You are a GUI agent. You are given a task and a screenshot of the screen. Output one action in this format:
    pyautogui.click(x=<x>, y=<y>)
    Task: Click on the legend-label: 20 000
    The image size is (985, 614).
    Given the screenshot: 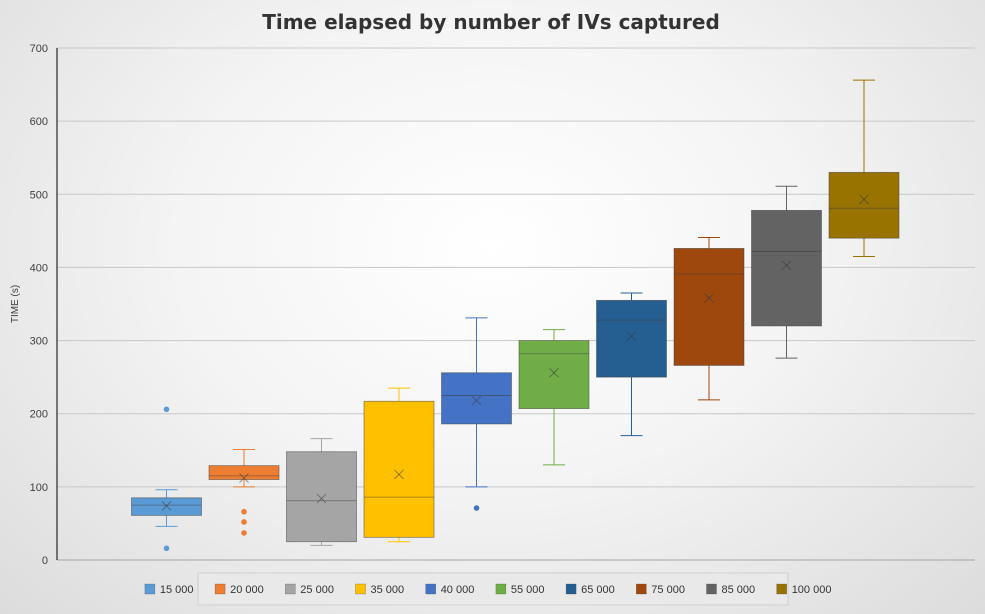 What is the action you would take?
    pyautogui.click(x=247, y=590)
    